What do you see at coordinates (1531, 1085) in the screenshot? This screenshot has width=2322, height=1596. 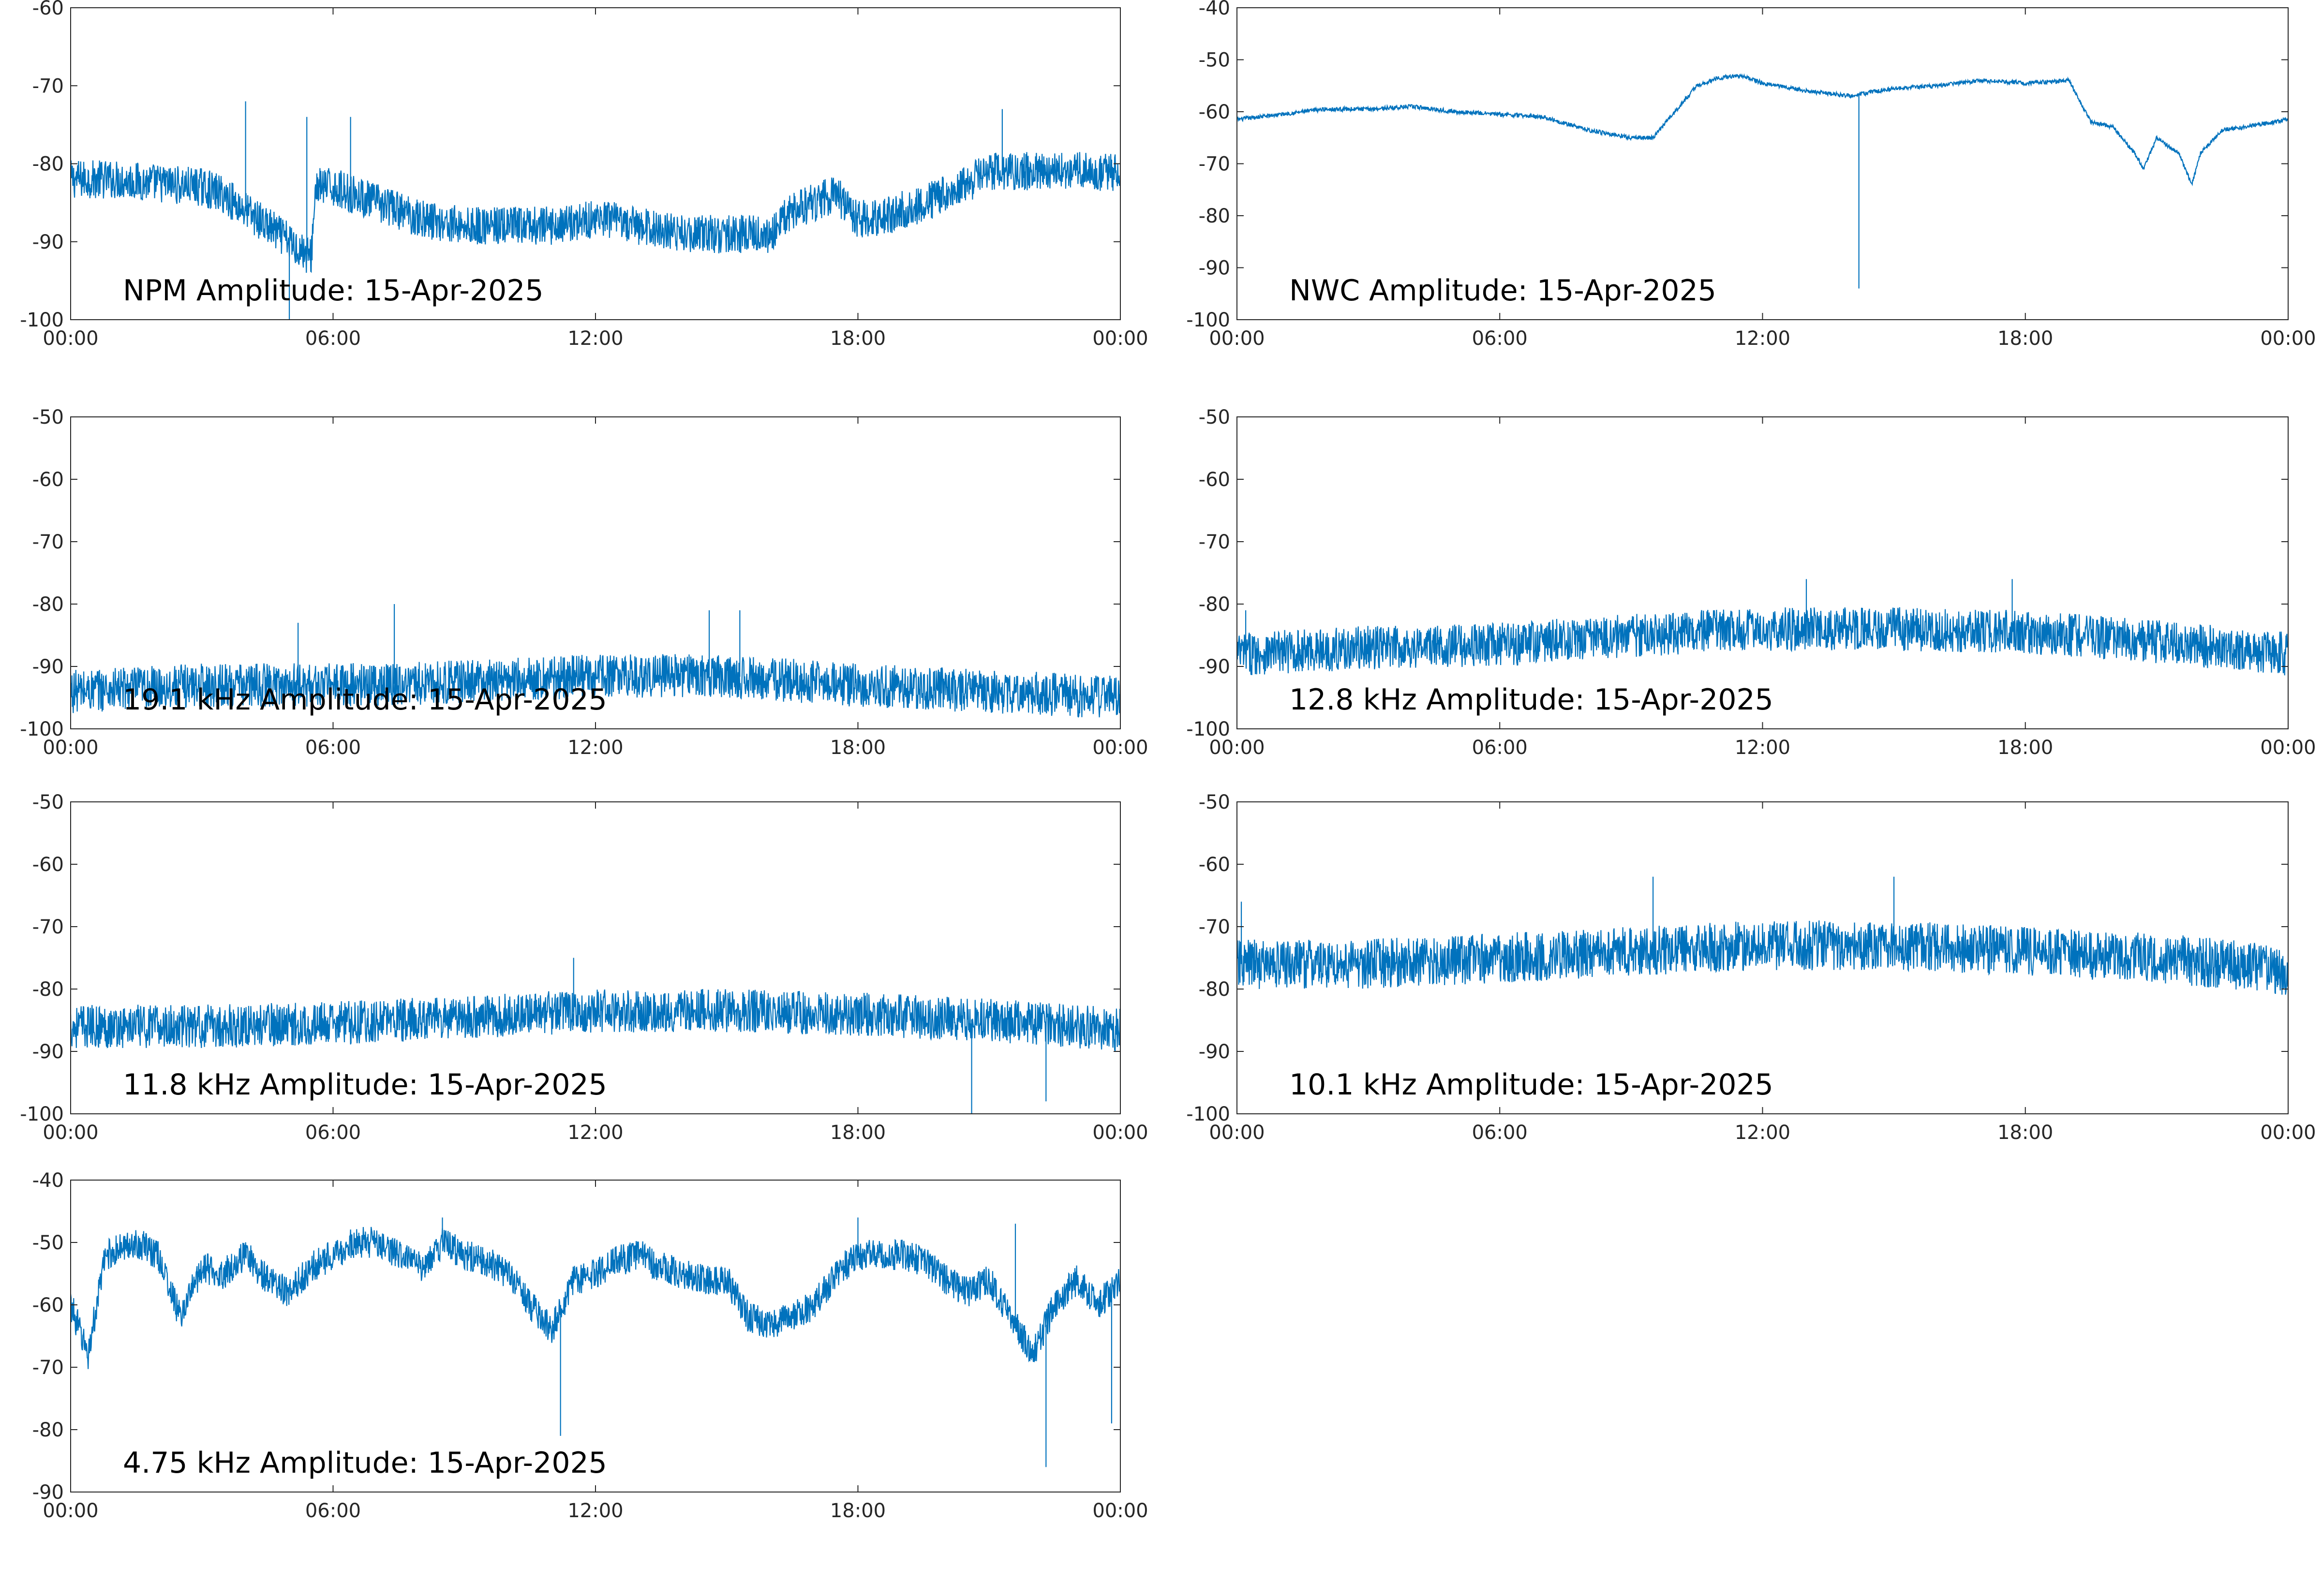 I see `panel-title: 10.1 kHz Amplitude: 15-Apr-2025` at bounding box center [1531, 1085].